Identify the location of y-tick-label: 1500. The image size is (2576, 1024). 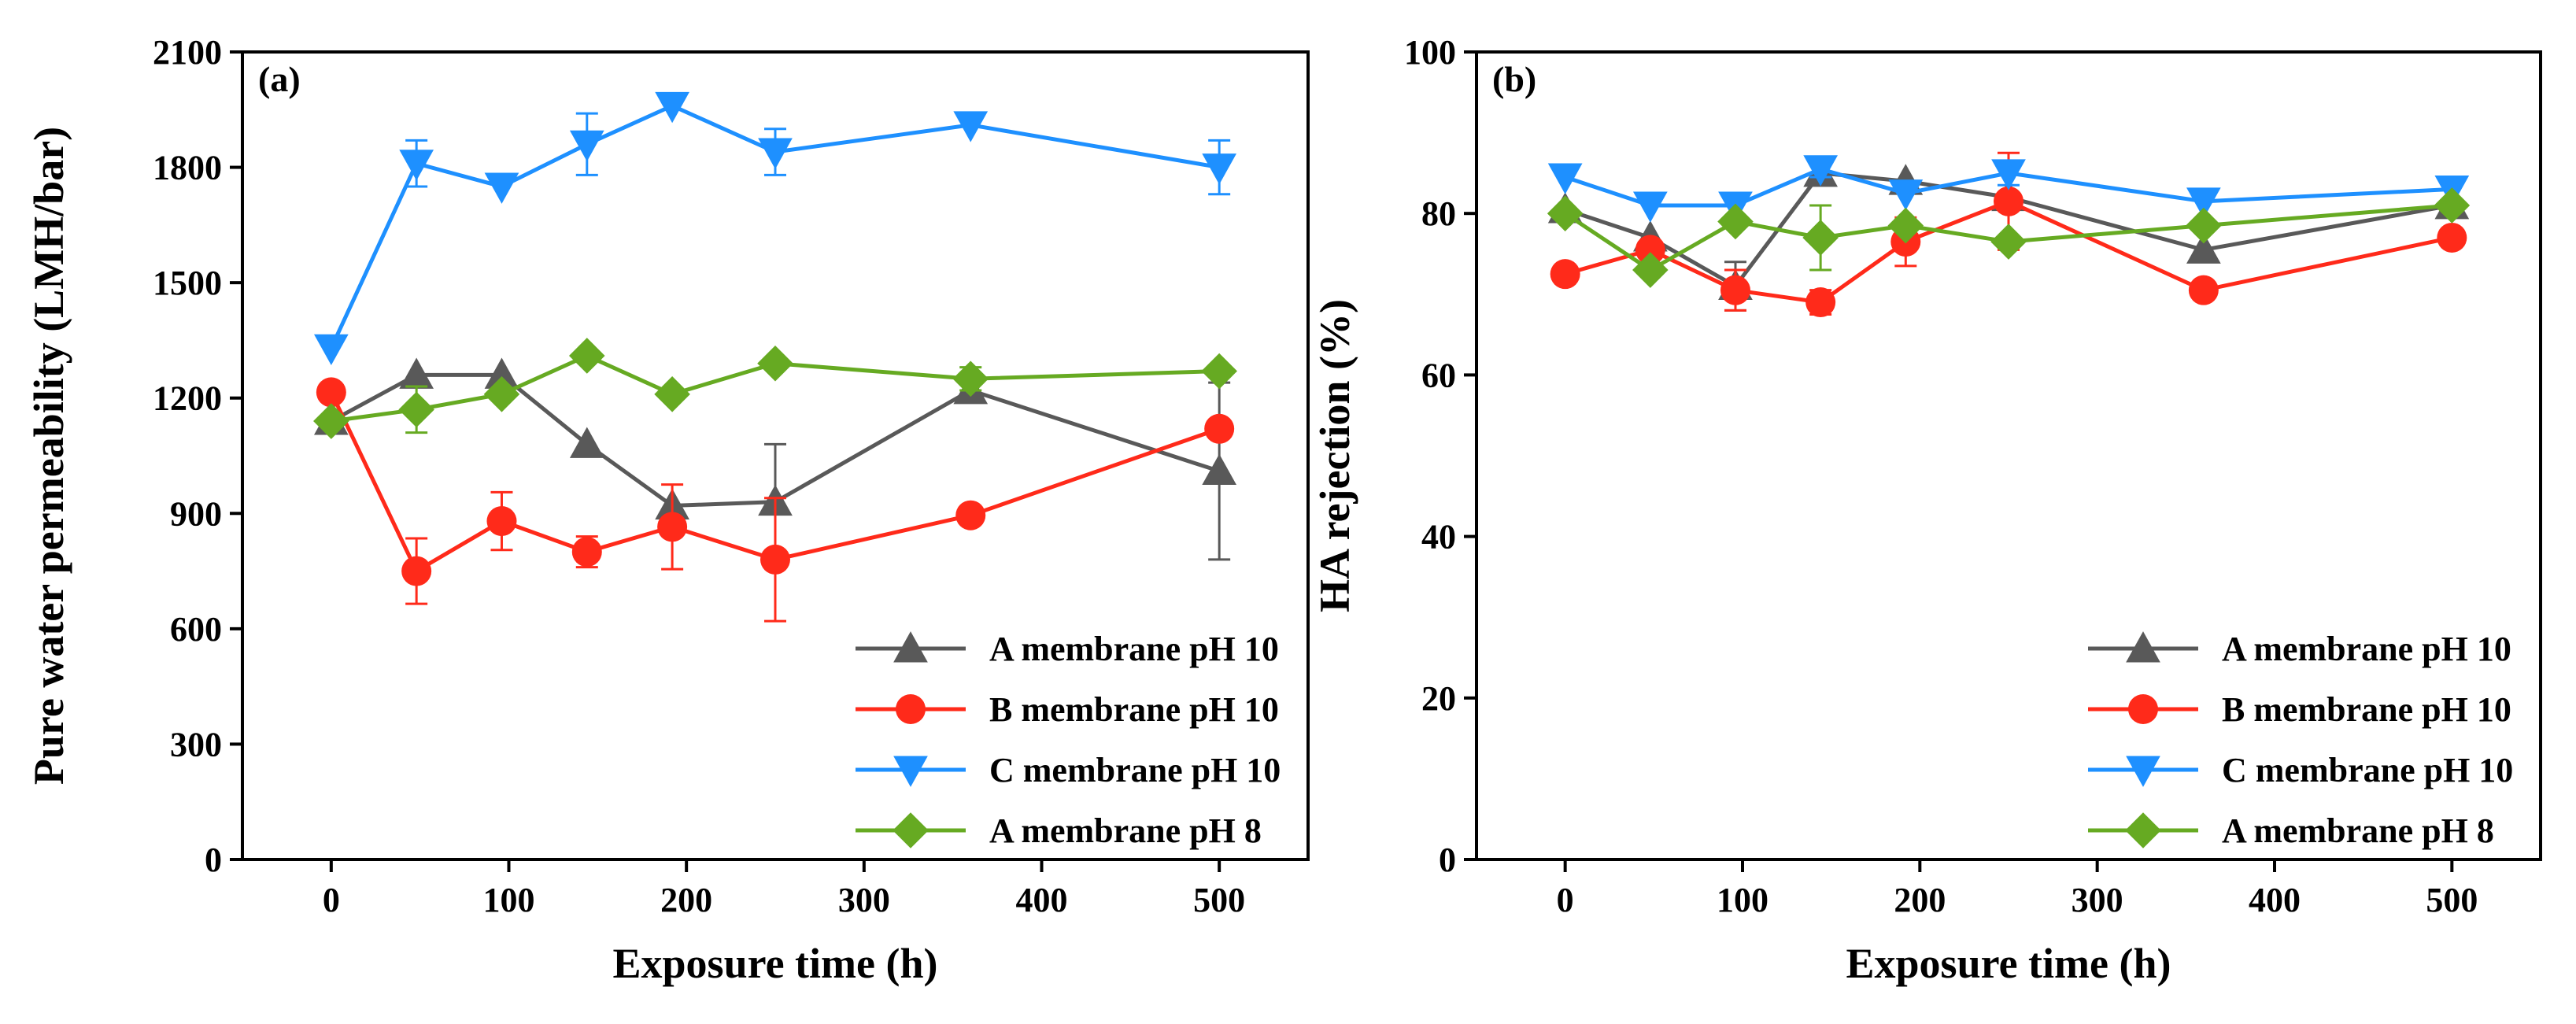
(187, 283).